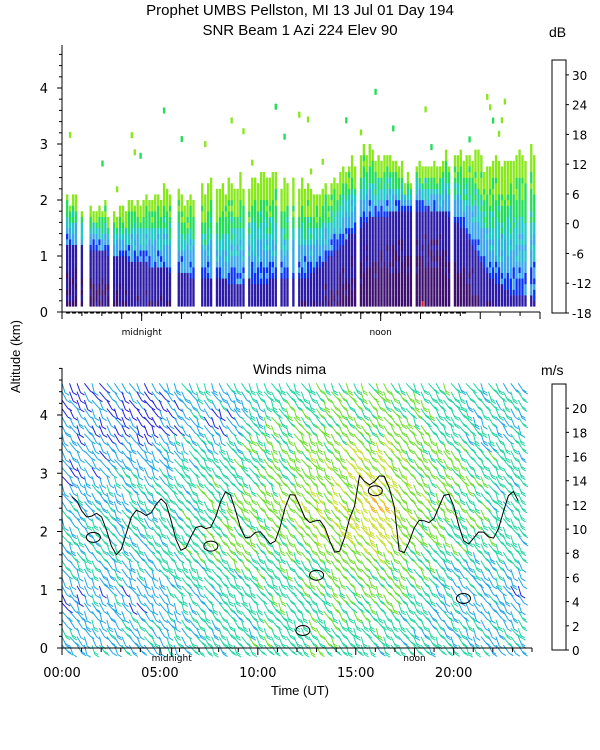  I want to click on snr-colorbar-tick-label: -18, so click(582, 314).